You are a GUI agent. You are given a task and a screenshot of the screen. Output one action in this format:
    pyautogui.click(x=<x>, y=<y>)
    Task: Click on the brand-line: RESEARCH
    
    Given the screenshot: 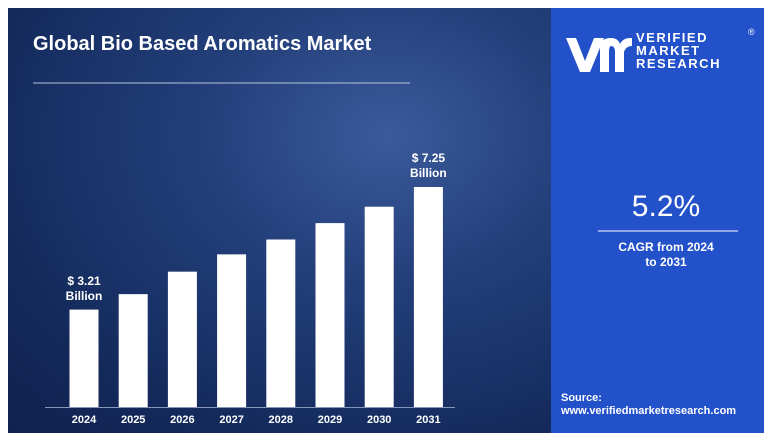 What is the action you would take?
    pyautogui.click(x=678, y=63)
    